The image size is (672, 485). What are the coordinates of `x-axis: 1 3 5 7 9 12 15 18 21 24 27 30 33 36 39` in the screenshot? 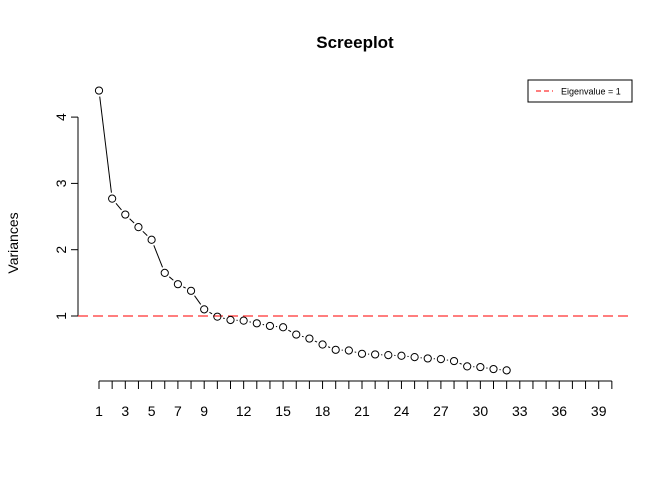 It's located at (353, 400).